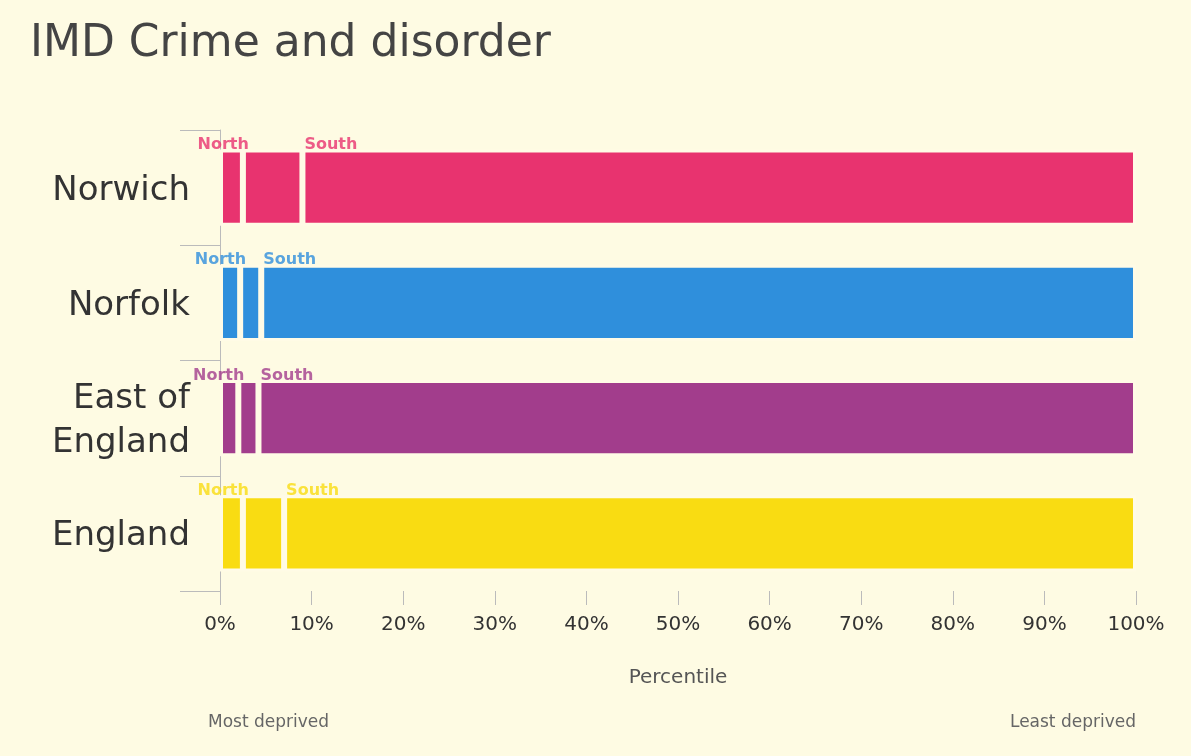 The height and width of the screenshot is (756, 1191). I want to click on x-tick-label: 100%, so click(1136, 623).